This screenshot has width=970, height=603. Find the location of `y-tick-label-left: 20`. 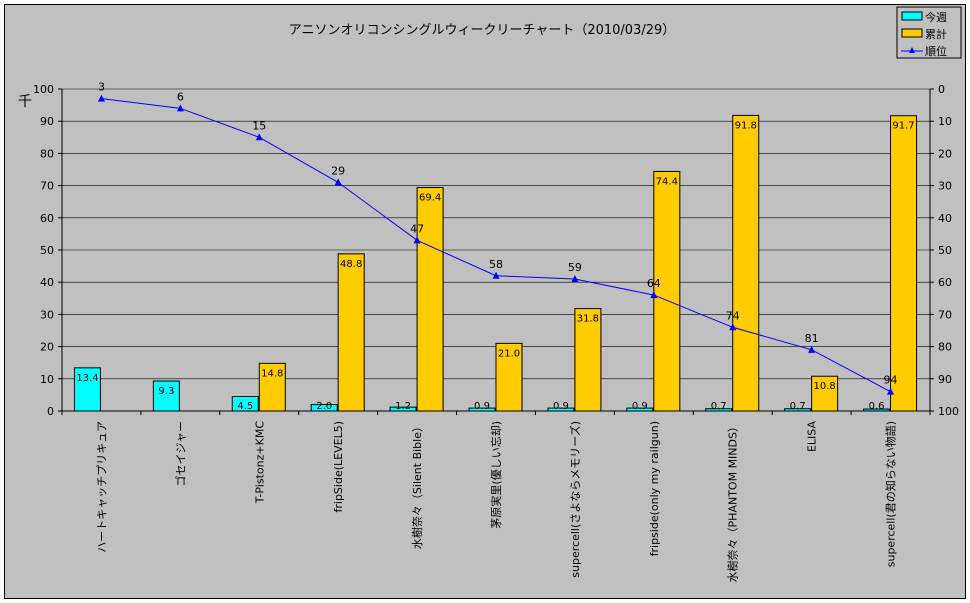

y-tick-label-left: 20 is located at coordinates (47, 347).